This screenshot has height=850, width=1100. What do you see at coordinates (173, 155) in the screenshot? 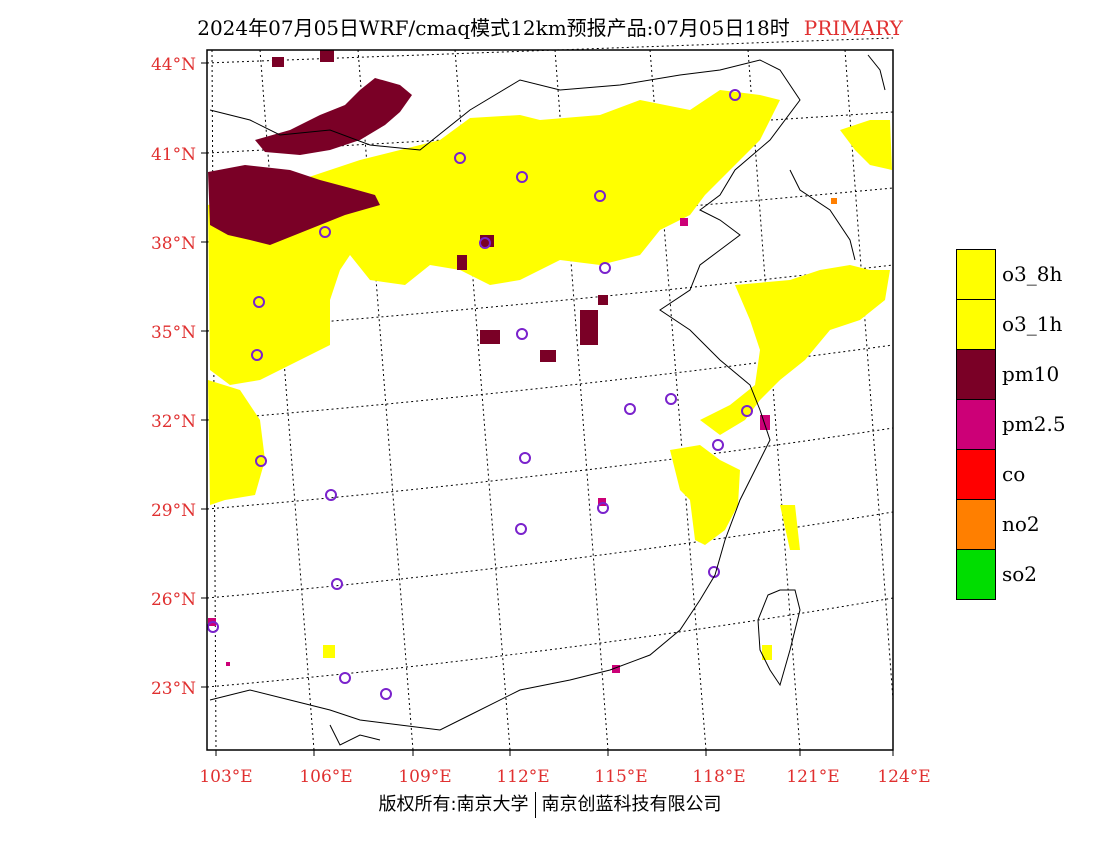
I see `lat-label-41: 41°N` at bounding box center [173, 155].